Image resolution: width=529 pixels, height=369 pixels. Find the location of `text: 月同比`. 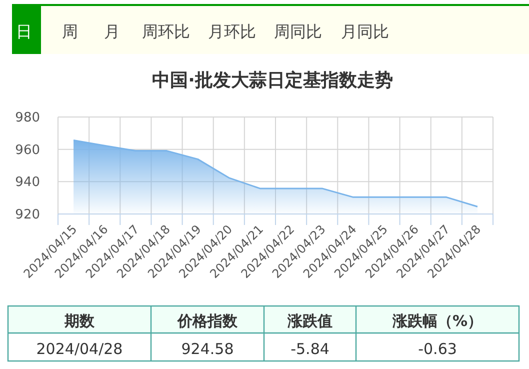

text: 月同比 is located at coordinates (365, 31).